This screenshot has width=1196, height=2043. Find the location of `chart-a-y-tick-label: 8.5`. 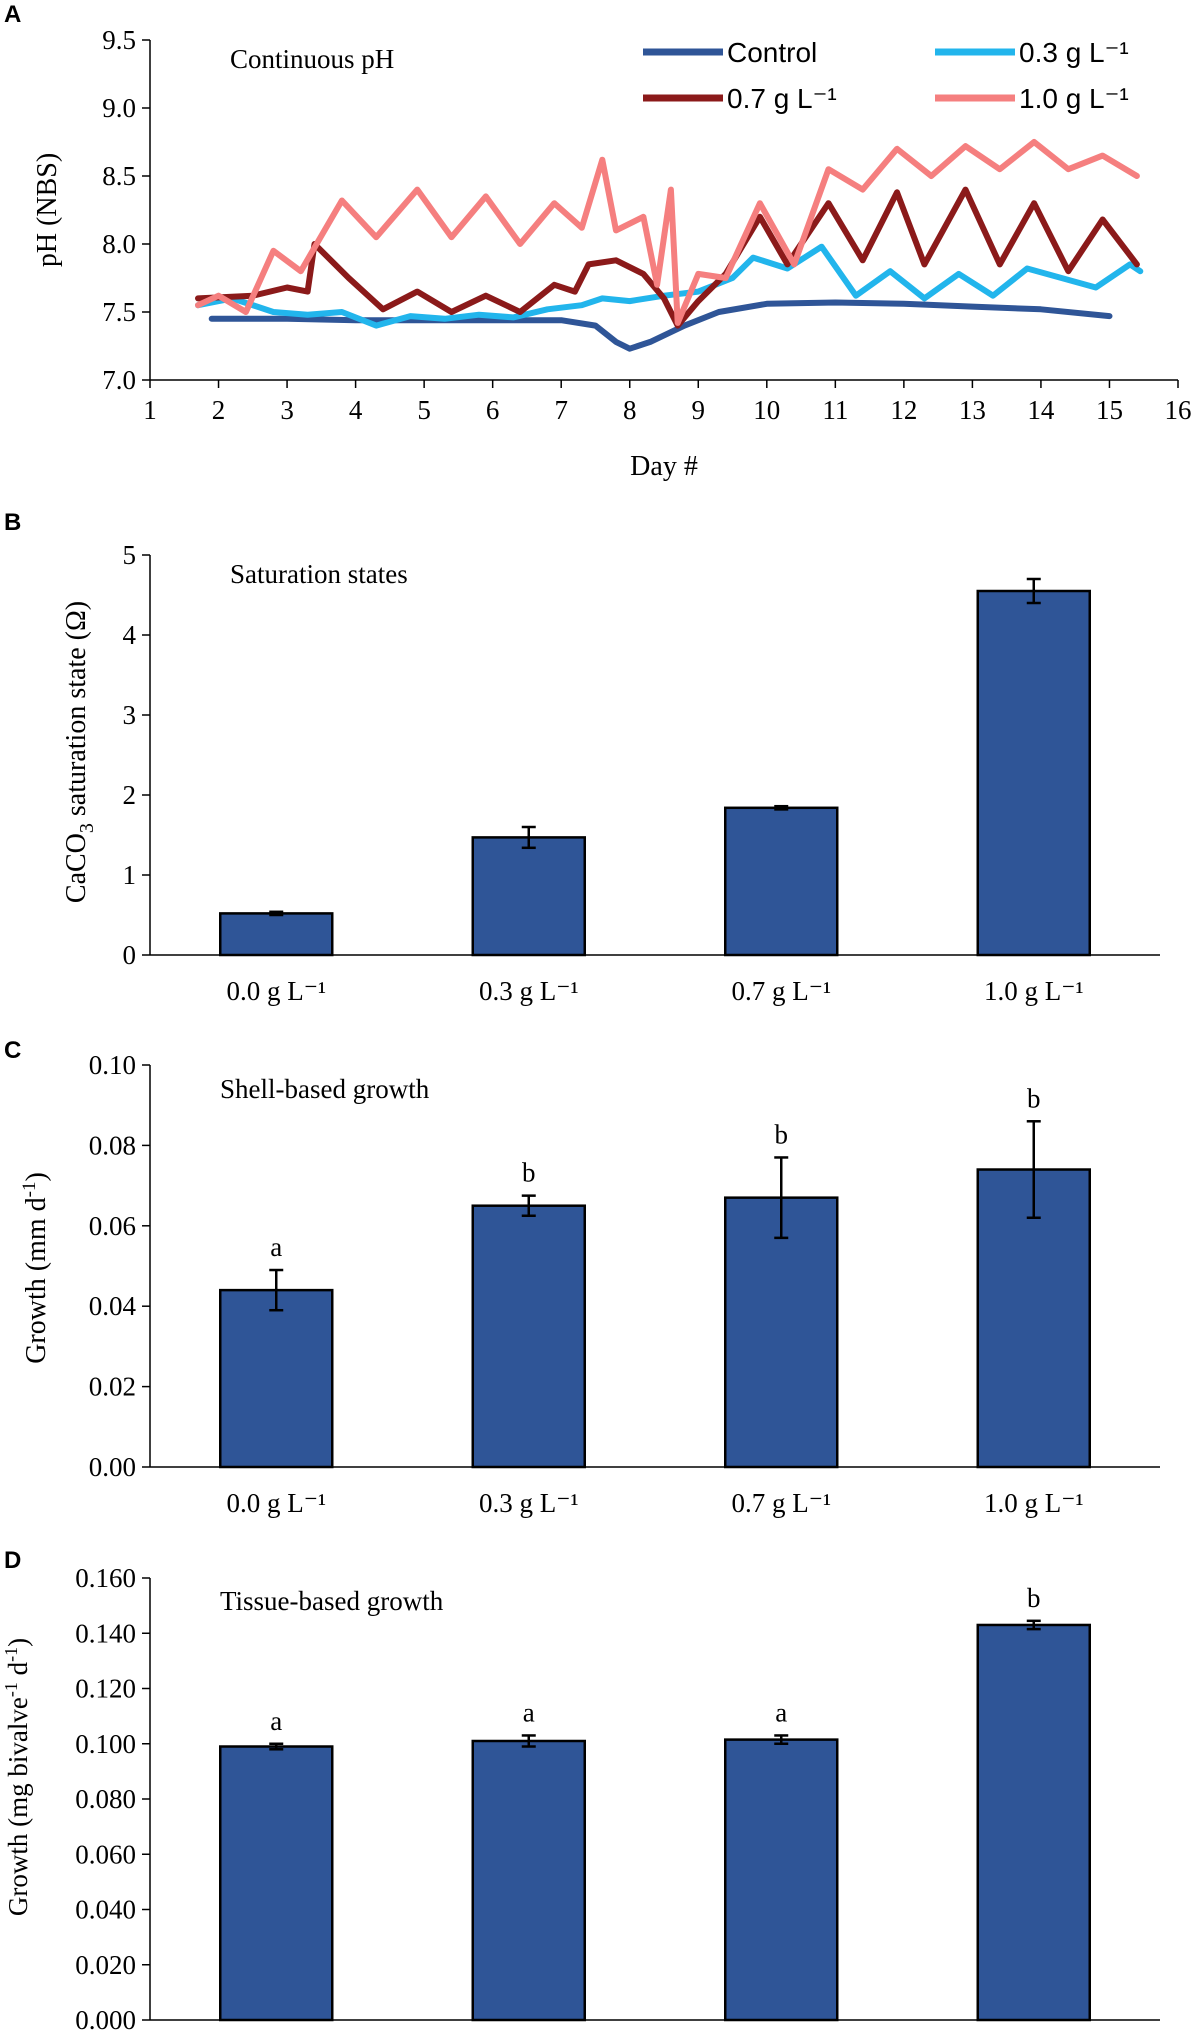

chart-a-y-tick-label: 8.5 is located at coordinates (119, 176).